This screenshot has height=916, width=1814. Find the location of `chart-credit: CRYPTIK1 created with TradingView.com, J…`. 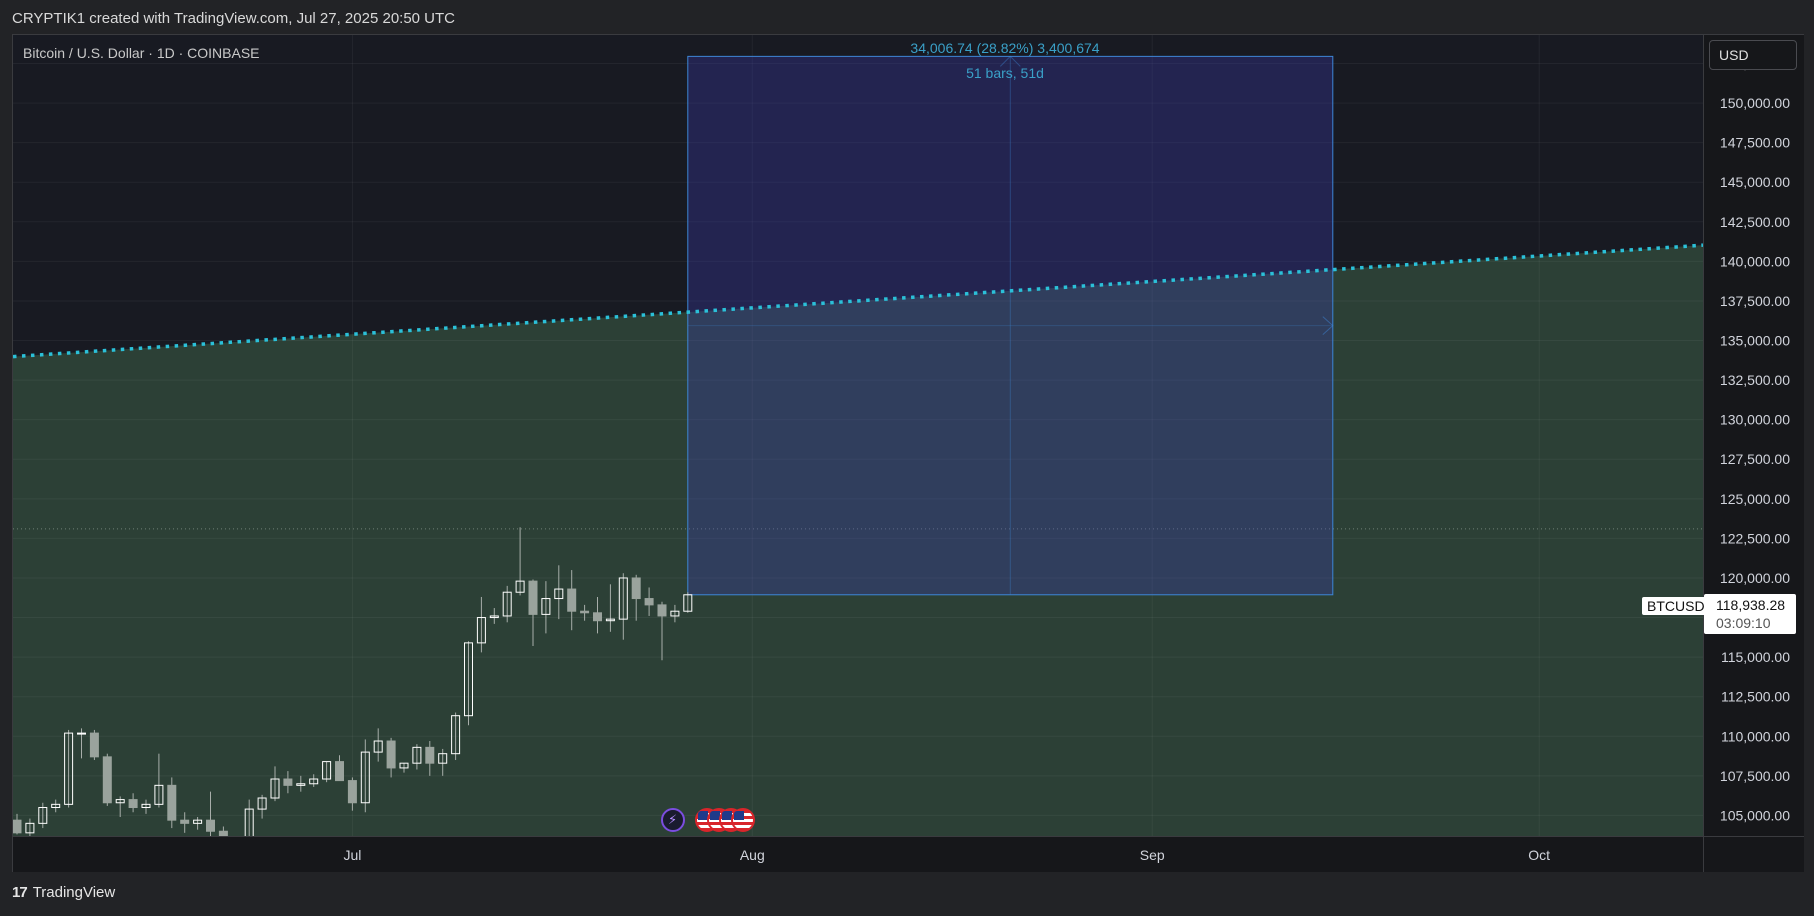

chart-credit: CRYPTIK1 created with TradingView.com, J… is located at coordinates (234, 18).